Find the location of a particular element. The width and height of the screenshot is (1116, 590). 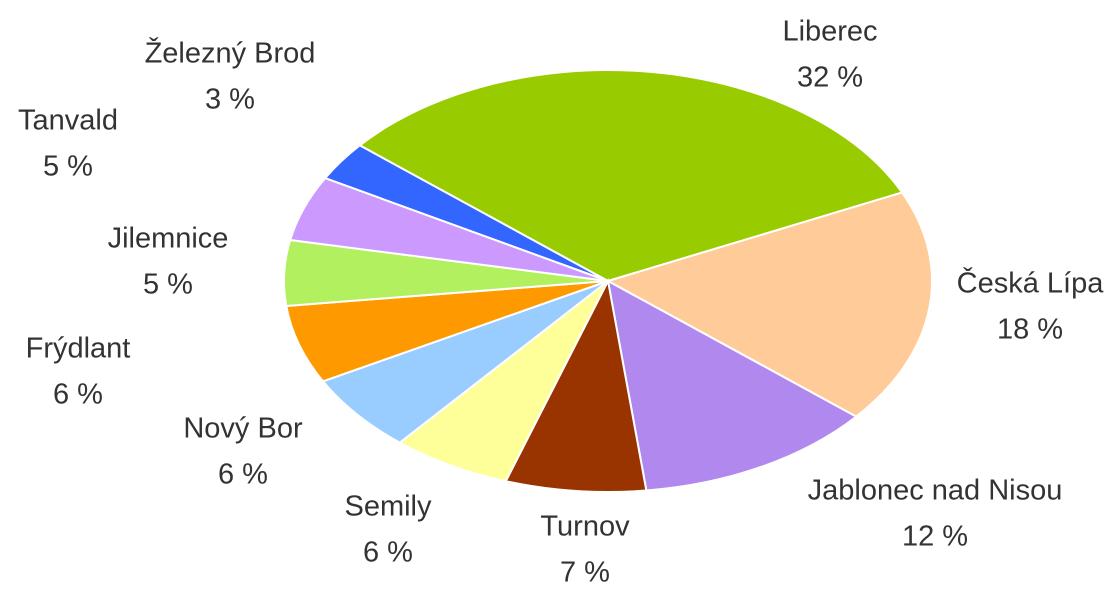

slice-label: Tanvald is located at coordinates (68, 121).